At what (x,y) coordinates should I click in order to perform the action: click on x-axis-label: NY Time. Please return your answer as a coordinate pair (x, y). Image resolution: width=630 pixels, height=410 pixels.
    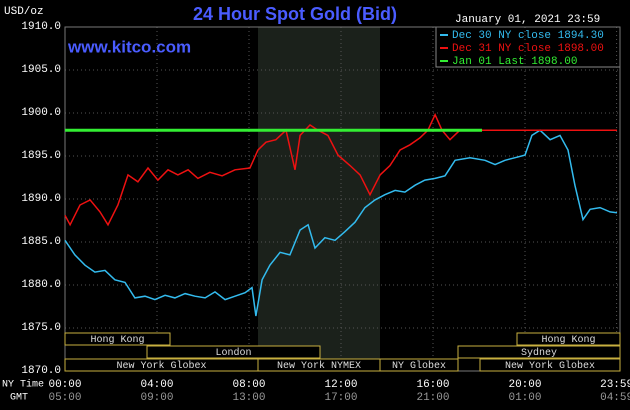
    Looking at the image, I should click on (23, 385).